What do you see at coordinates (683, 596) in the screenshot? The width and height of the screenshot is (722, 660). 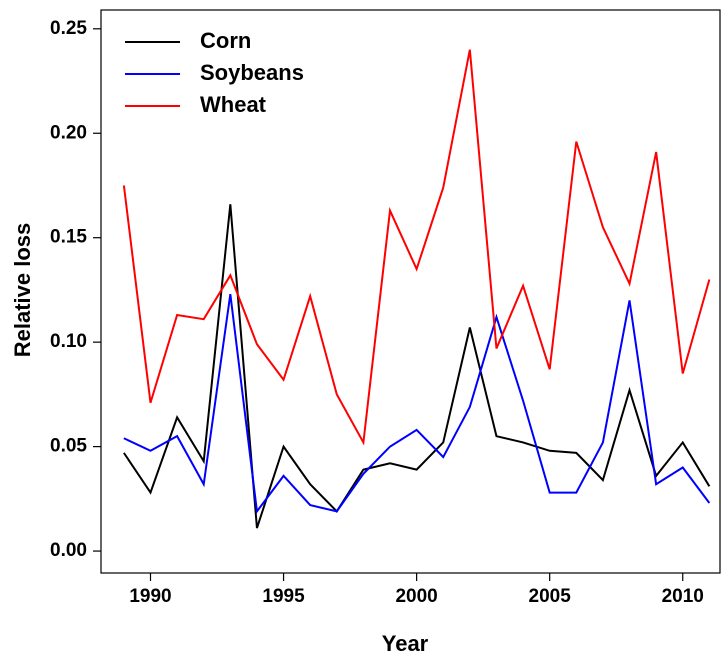 I see `x-tick-label: 2010` at bounding box center [683, 596].